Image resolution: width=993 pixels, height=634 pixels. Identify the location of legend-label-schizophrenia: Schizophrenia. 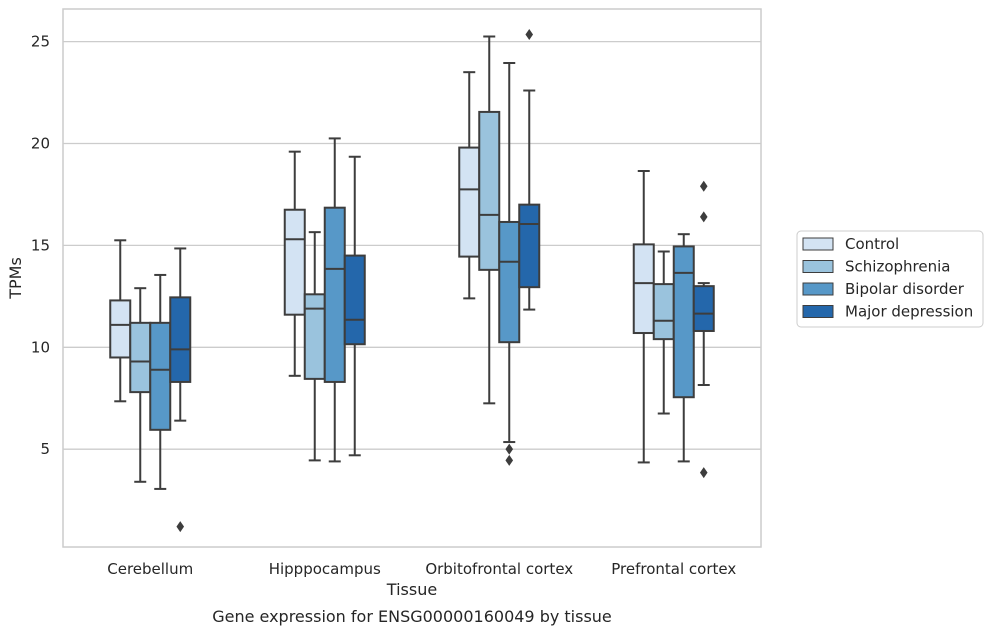
(897, 267).